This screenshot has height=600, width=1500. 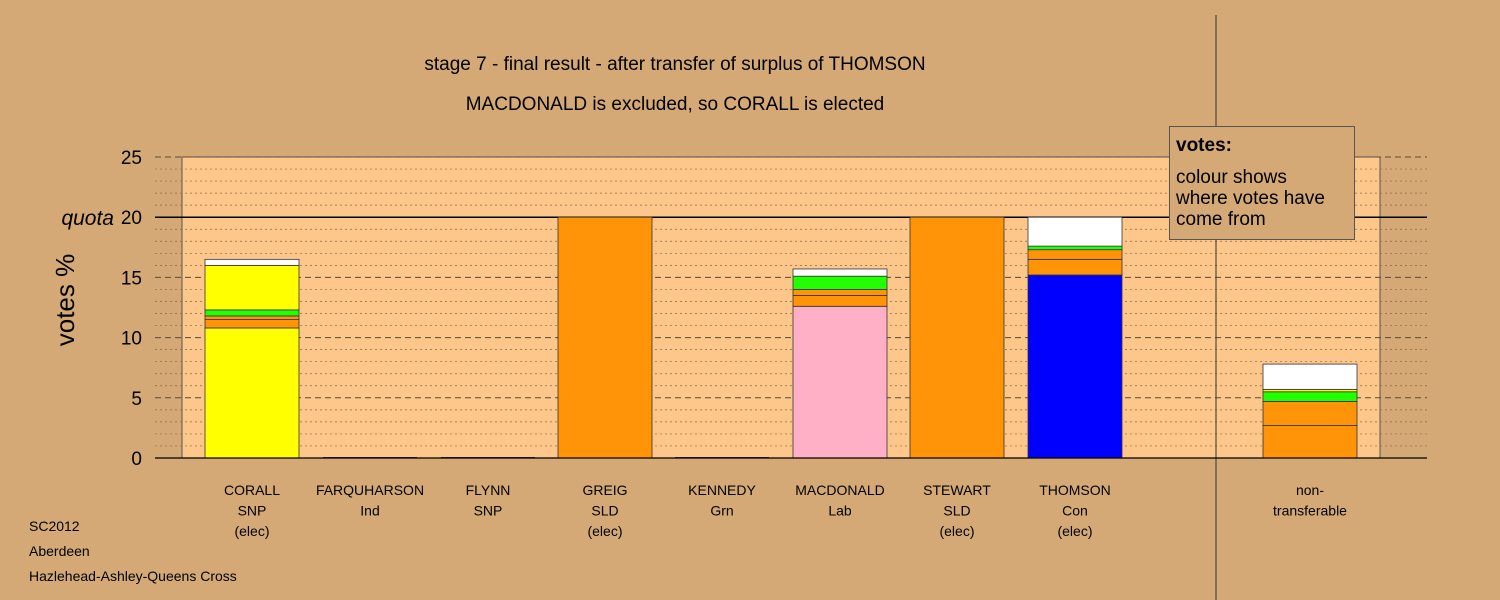 What do you see at coordinates (54, 526) in the screenshot?
I see `footer-line-election: SC2012` at bounding box center [54, 526].